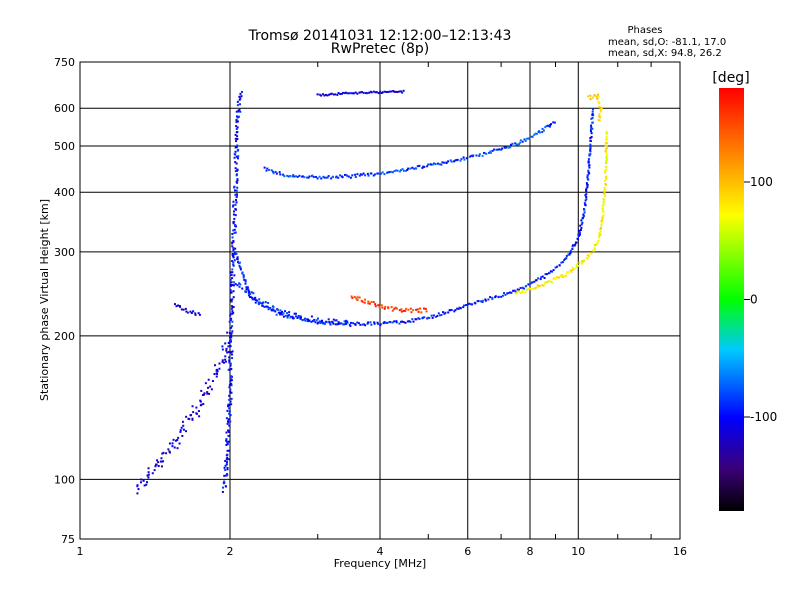  Describe the element at coordinates (760, 299) in the screenshot. I see `colorbar-ticks: 100 0 -100` at that location.